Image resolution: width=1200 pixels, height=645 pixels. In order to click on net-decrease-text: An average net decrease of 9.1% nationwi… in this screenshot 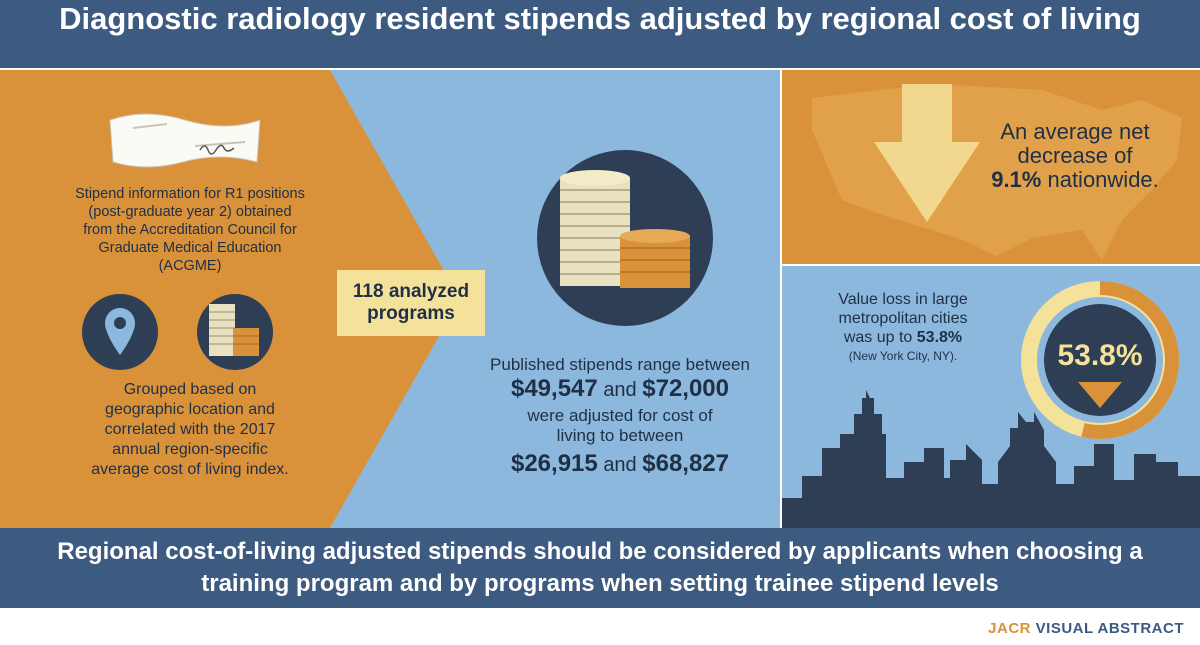, I will do `click(1075, 155)`.